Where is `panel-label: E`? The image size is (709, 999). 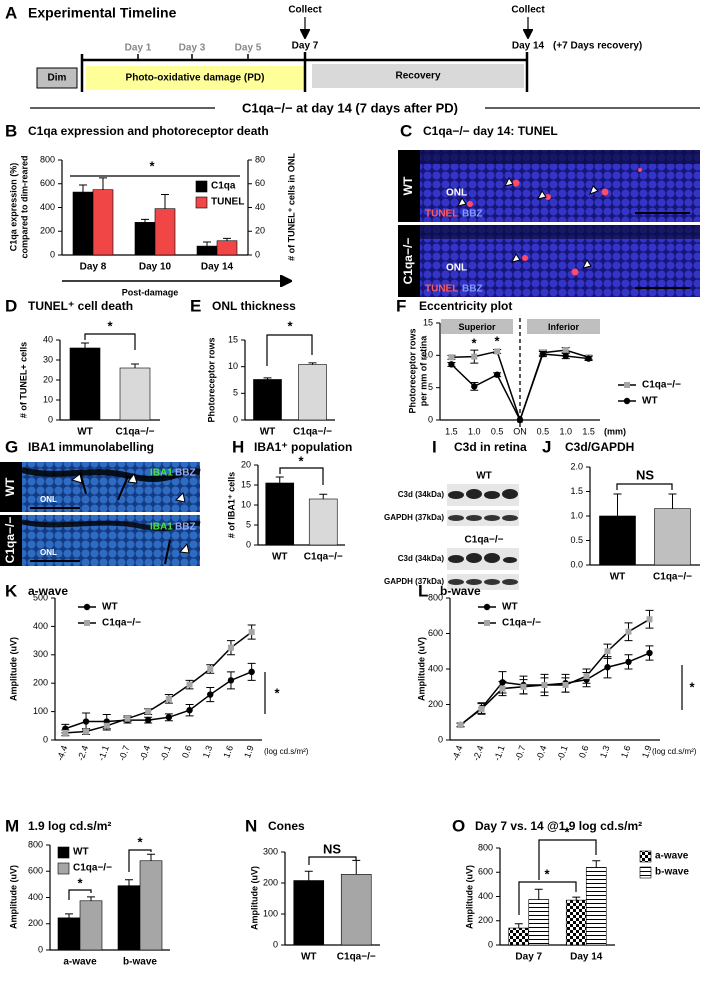
panel-label: E is located at coordinates (195, 305).